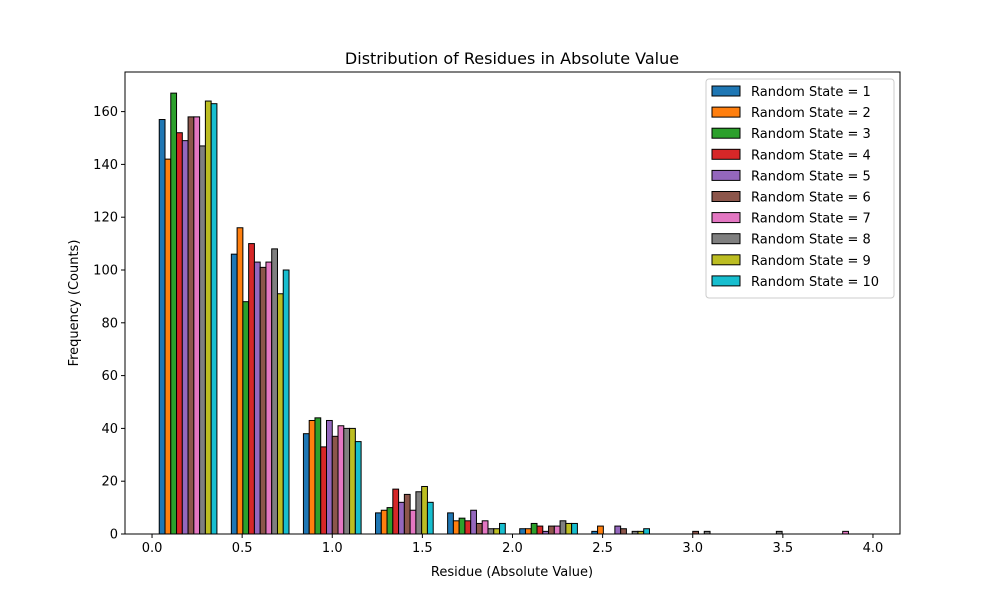 This screenshot has width=1000, height=600. I want to click on y-tick-label: 140, so click(105, 165).